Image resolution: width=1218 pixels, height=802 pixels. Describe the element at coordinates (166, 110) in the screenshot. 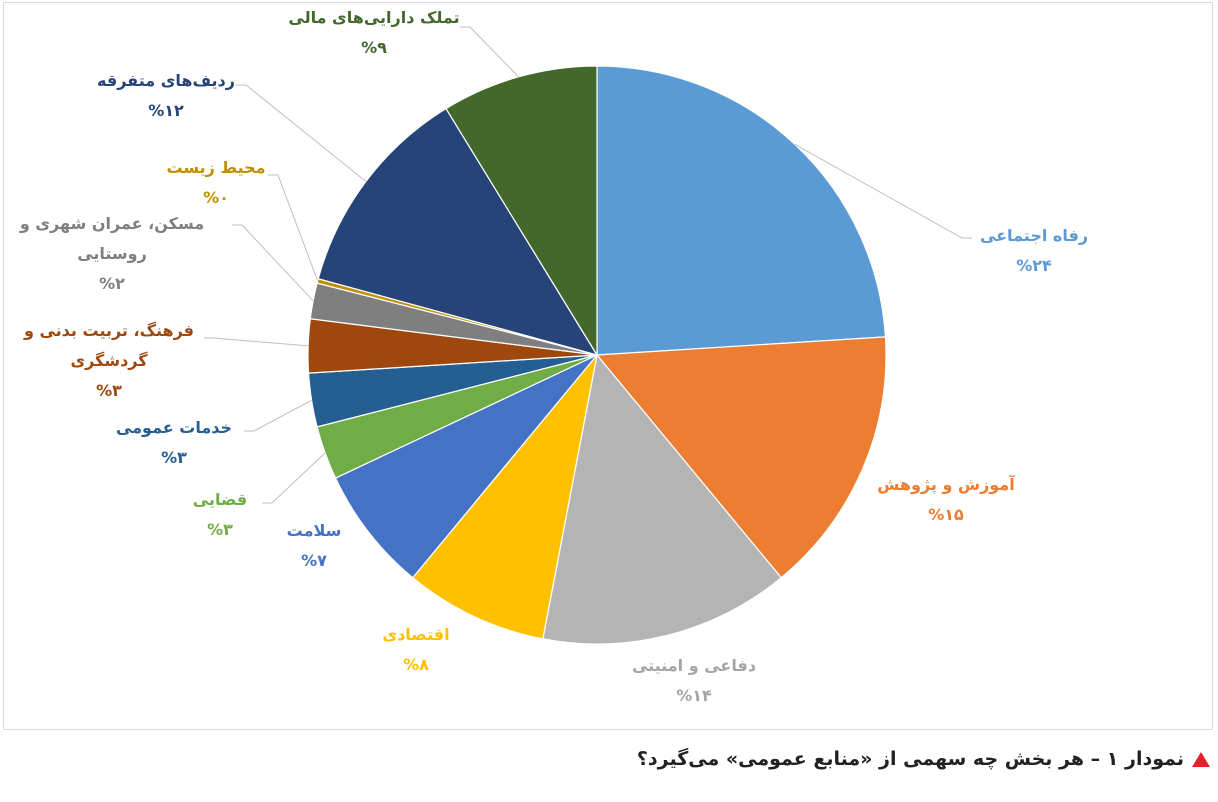

I see `slice-percent-label: %۱۲` at that location.